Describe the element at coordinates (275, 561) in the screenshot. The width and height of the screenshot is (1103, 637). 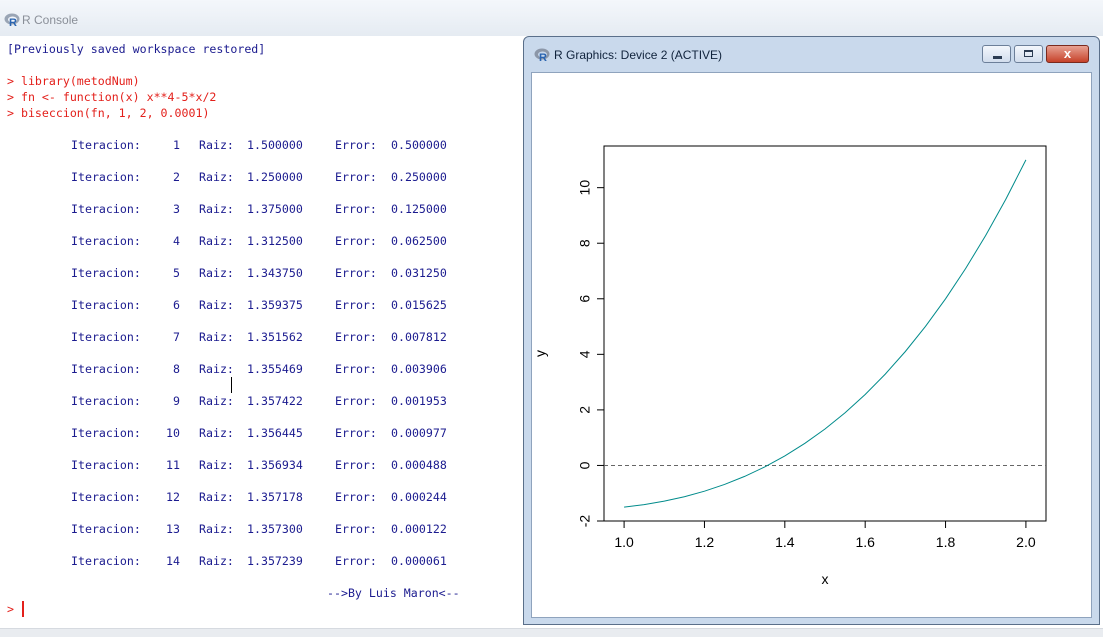
I see `raiz-value: 1.357239` at that location.